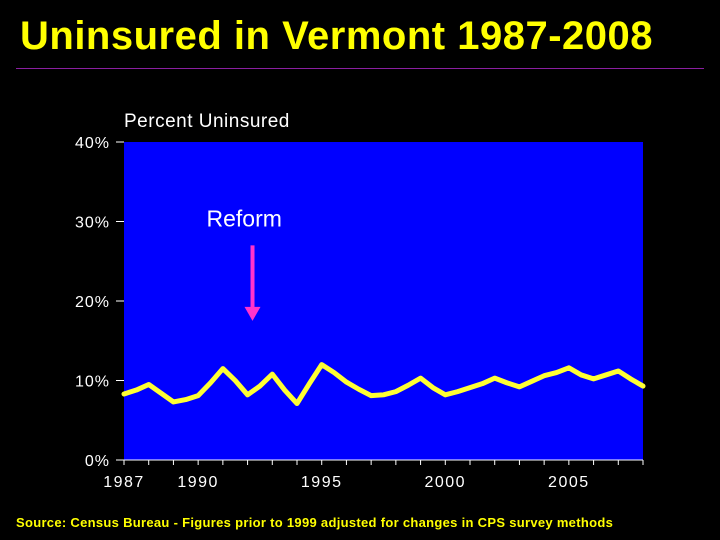  Describe the element at coordinates (124, 482) in the screenshot. I see `x-tick-label: 1987` at that location.